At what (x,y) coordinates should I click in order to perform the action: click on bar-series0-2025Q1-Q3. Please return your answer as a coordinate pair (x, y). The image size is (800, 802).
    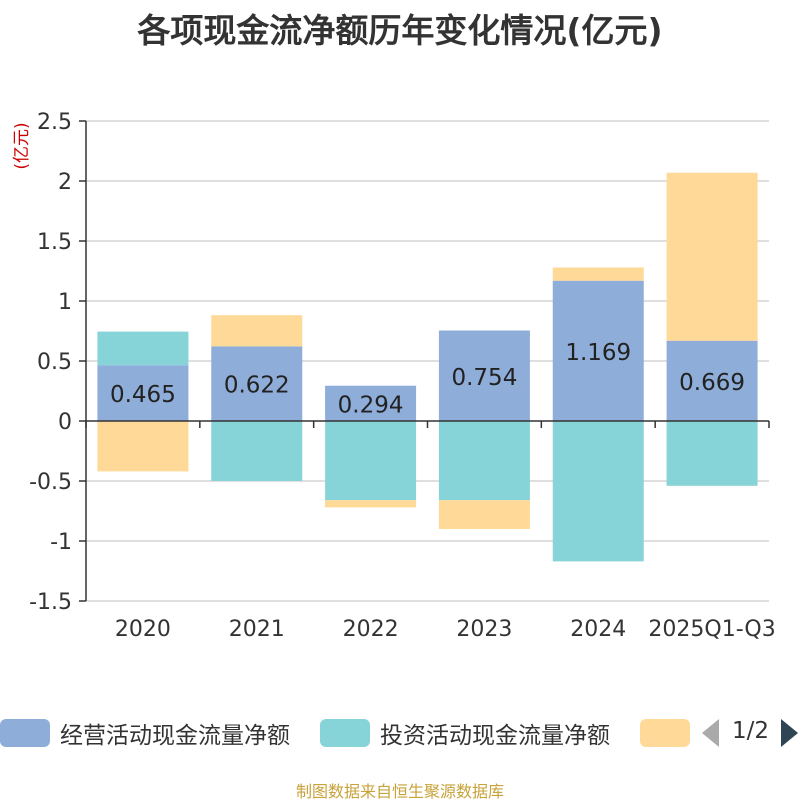
    Looking at the image, I should click on (712, 380).